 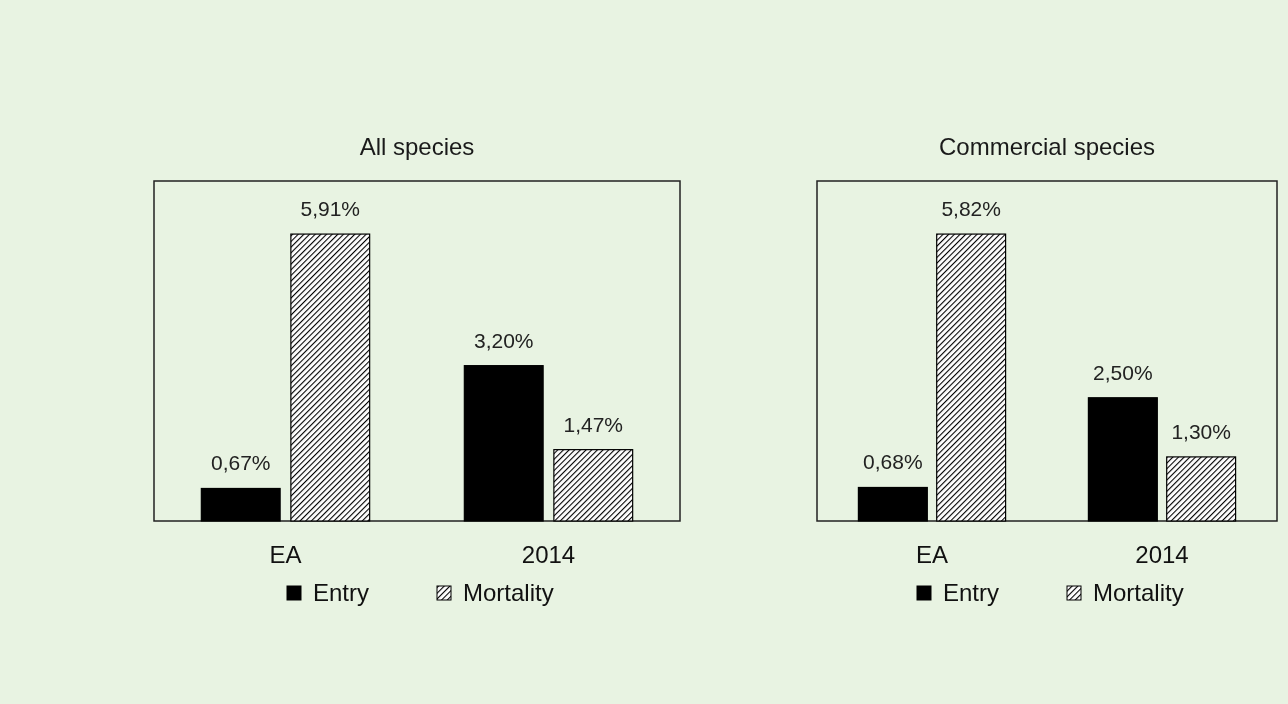 What do you see at coordinates (1047, 146) in the screenshot?
I see `chart-title: Commercial species` at bounding box center [1047, 146].